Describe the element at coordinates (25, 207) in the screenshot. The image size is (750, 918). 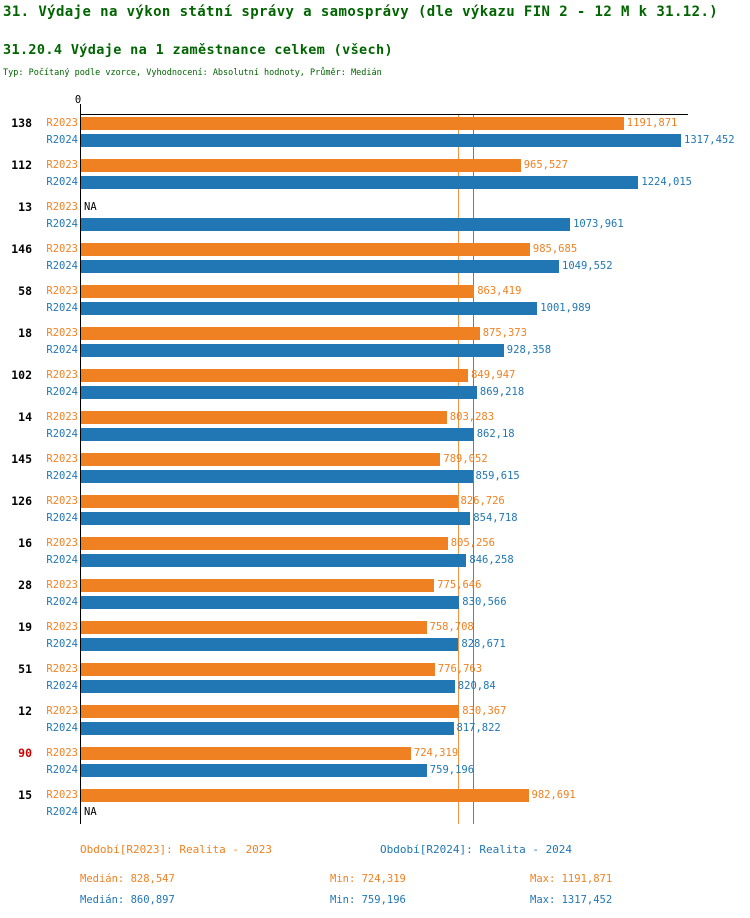
I see `group-label: 13` at that location.